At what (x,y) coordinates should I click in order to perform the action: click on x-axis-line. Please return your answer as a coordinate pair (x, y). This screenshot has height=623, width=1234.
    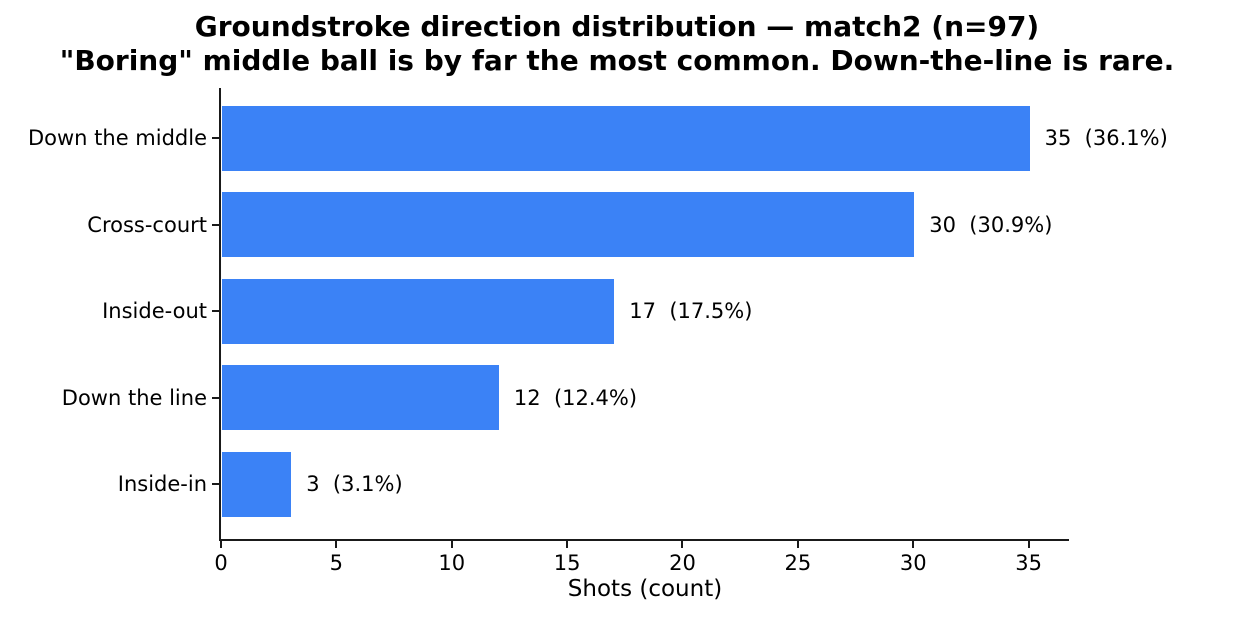
    Looking at the image, I should click on (644, 540).